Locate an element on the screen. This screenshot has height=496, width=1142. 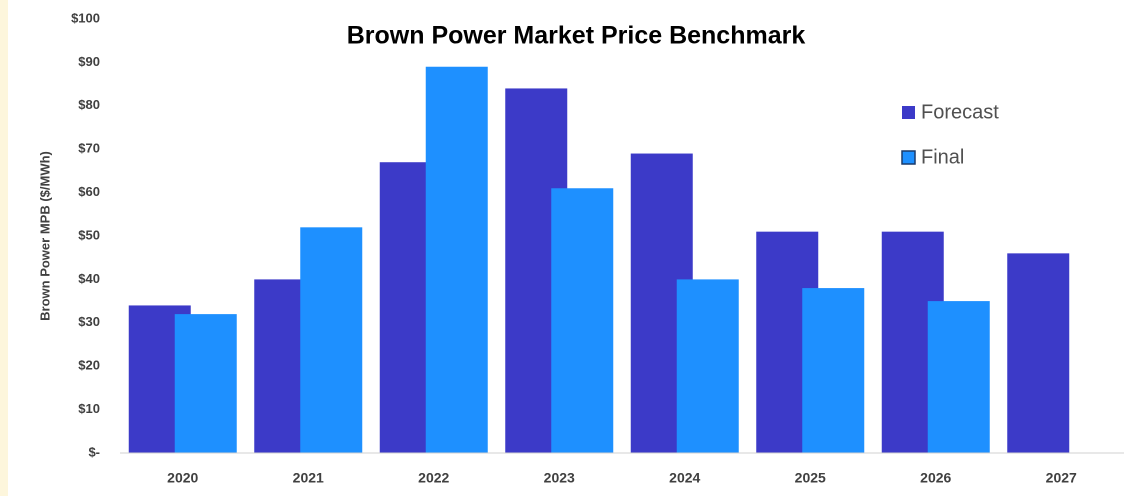
y-tick-label: $20 is located at coordinates (89, 365).